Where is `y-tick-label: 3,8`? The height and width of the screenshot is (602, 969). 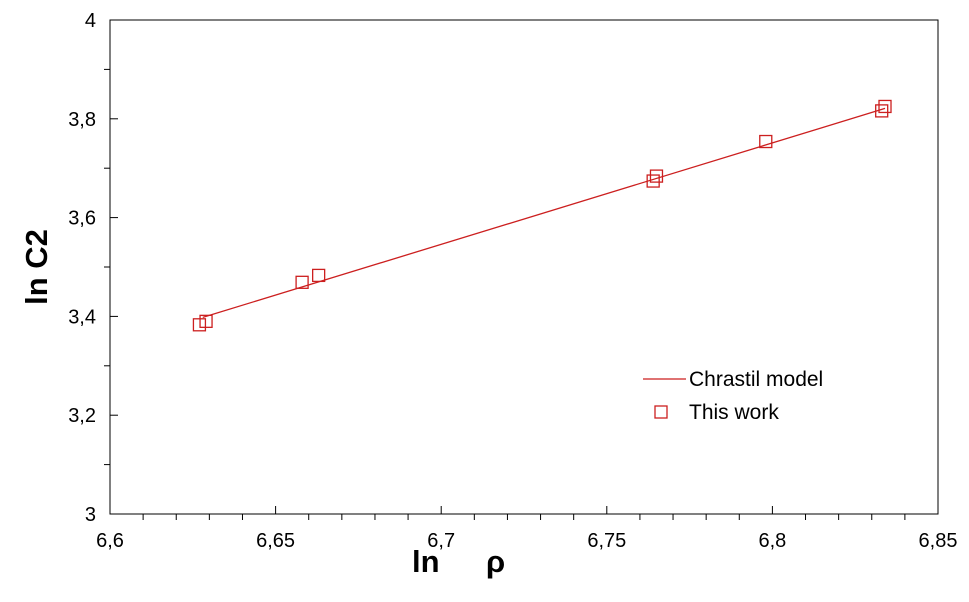
y-tick-label: 3,8 is located at coordinates (82, 120).